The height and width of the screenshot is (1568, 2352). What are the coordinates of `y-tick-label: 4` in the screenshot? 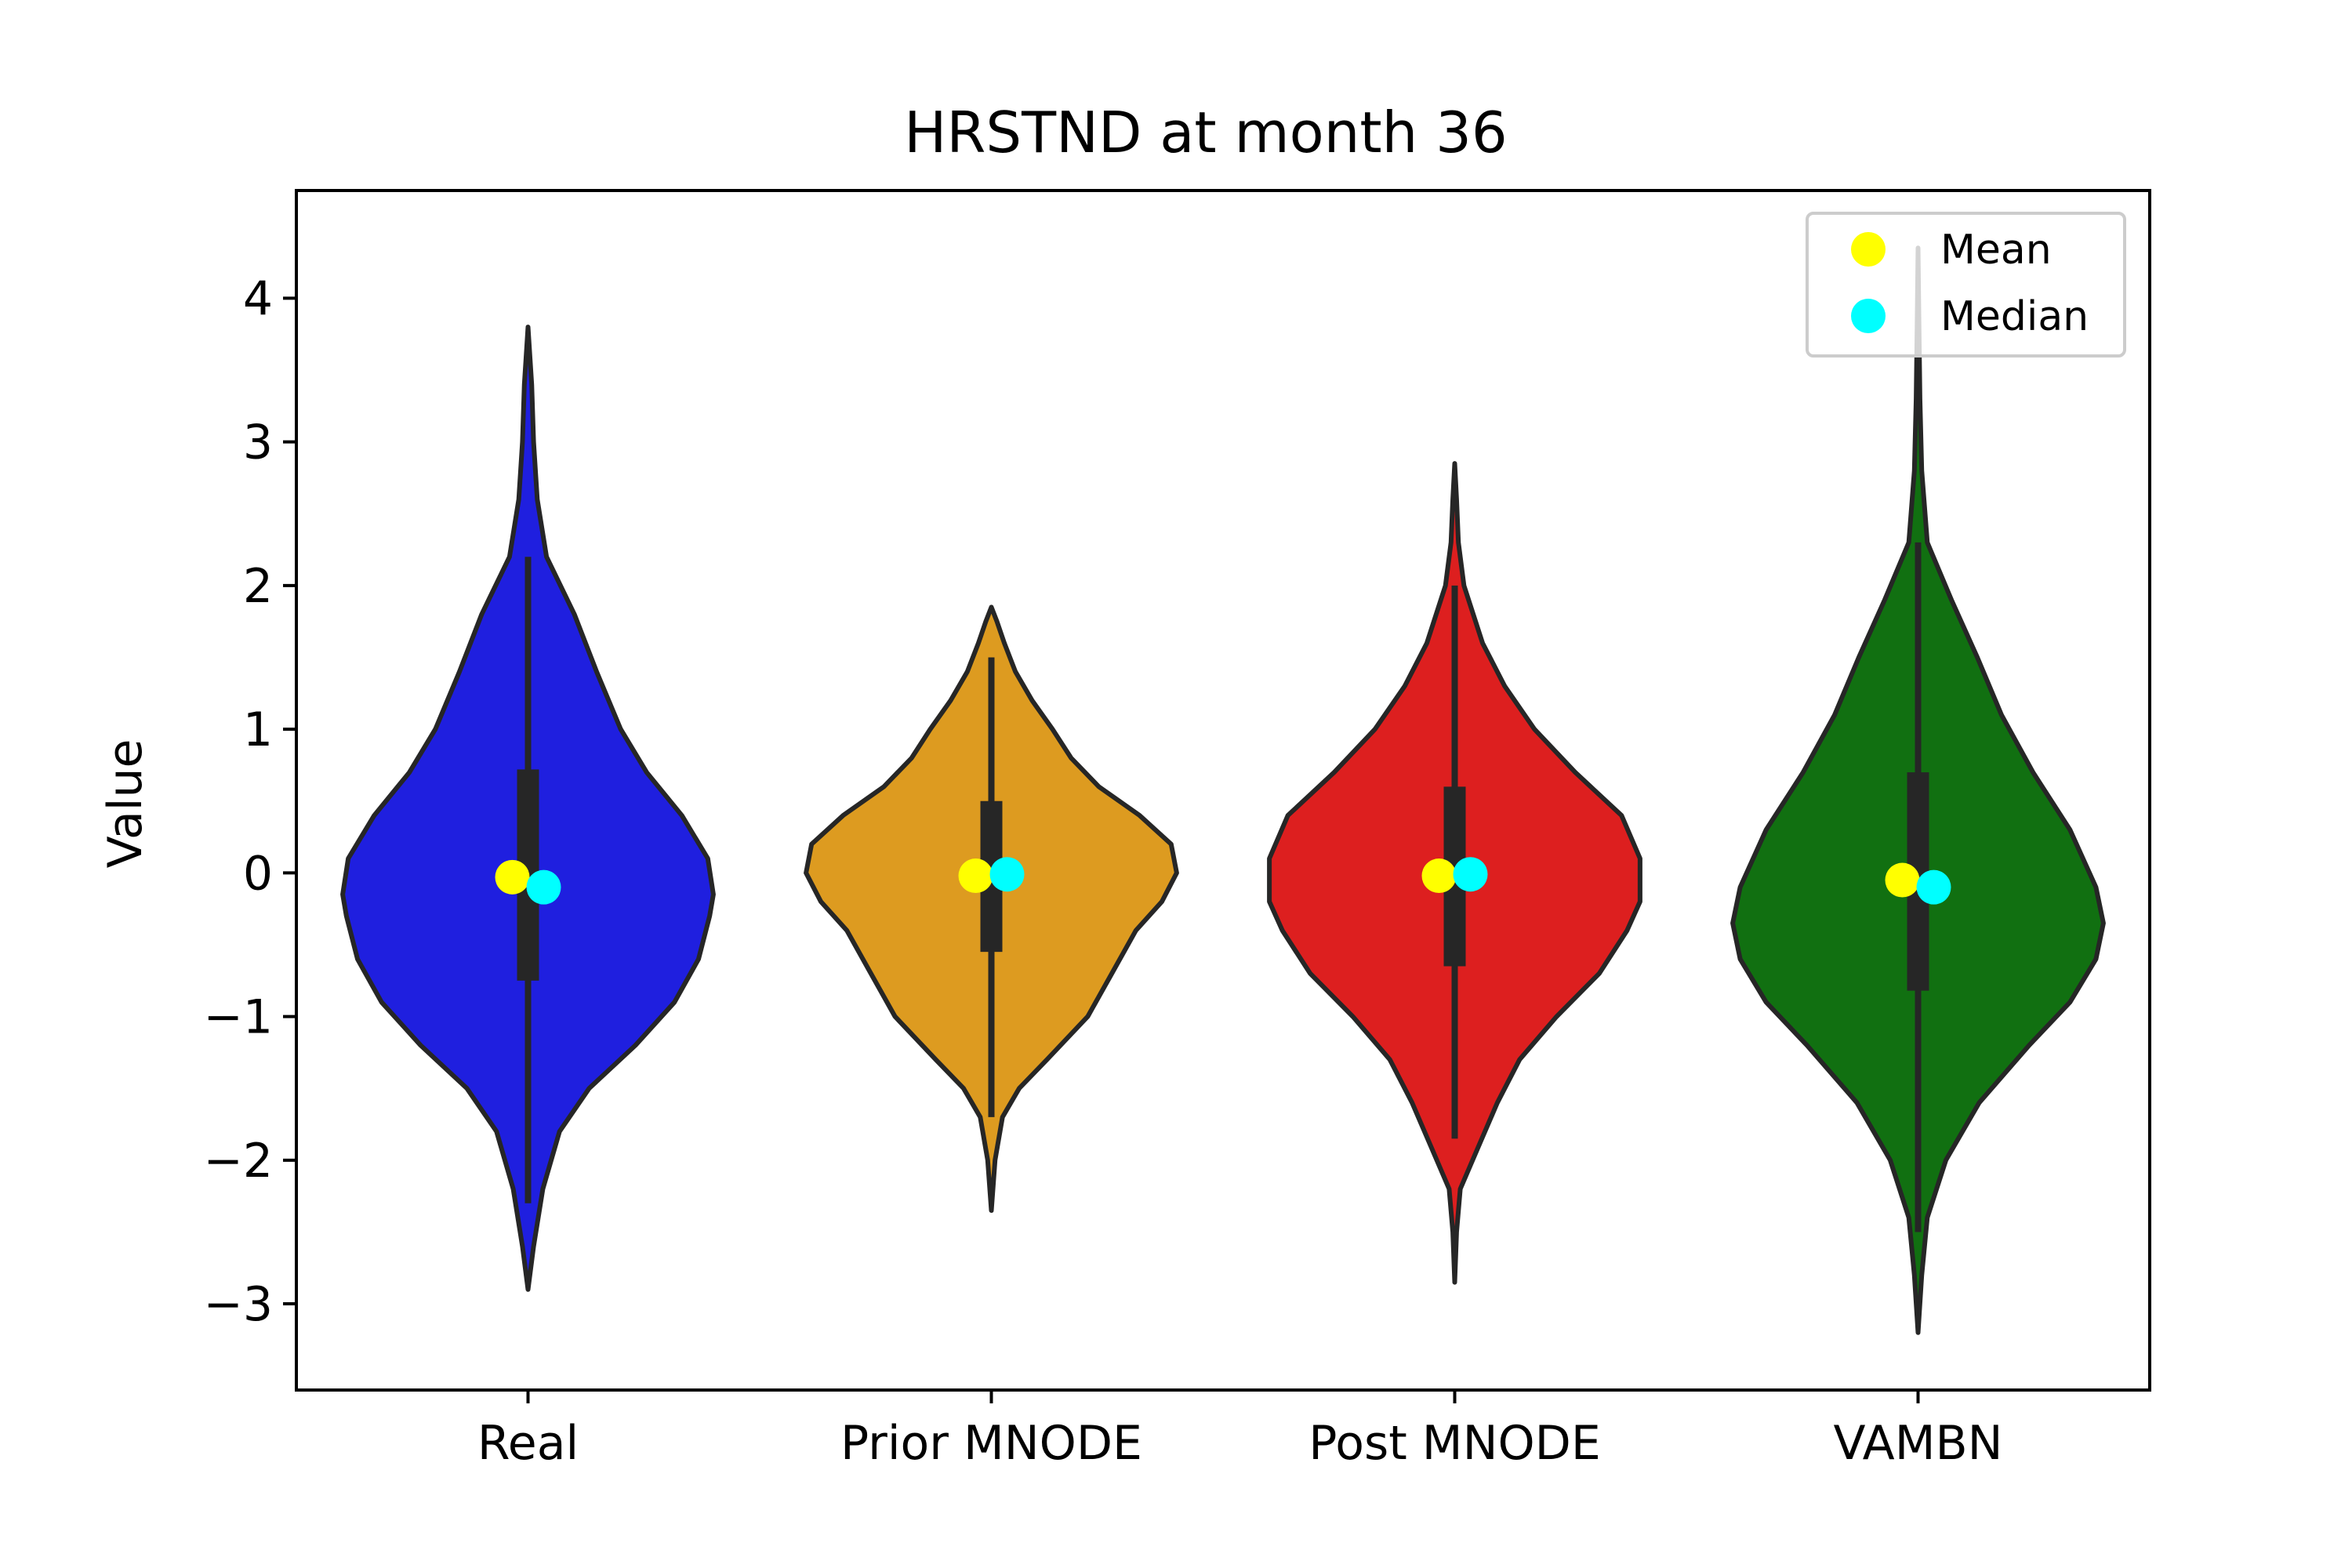 It's located at (258, 298).